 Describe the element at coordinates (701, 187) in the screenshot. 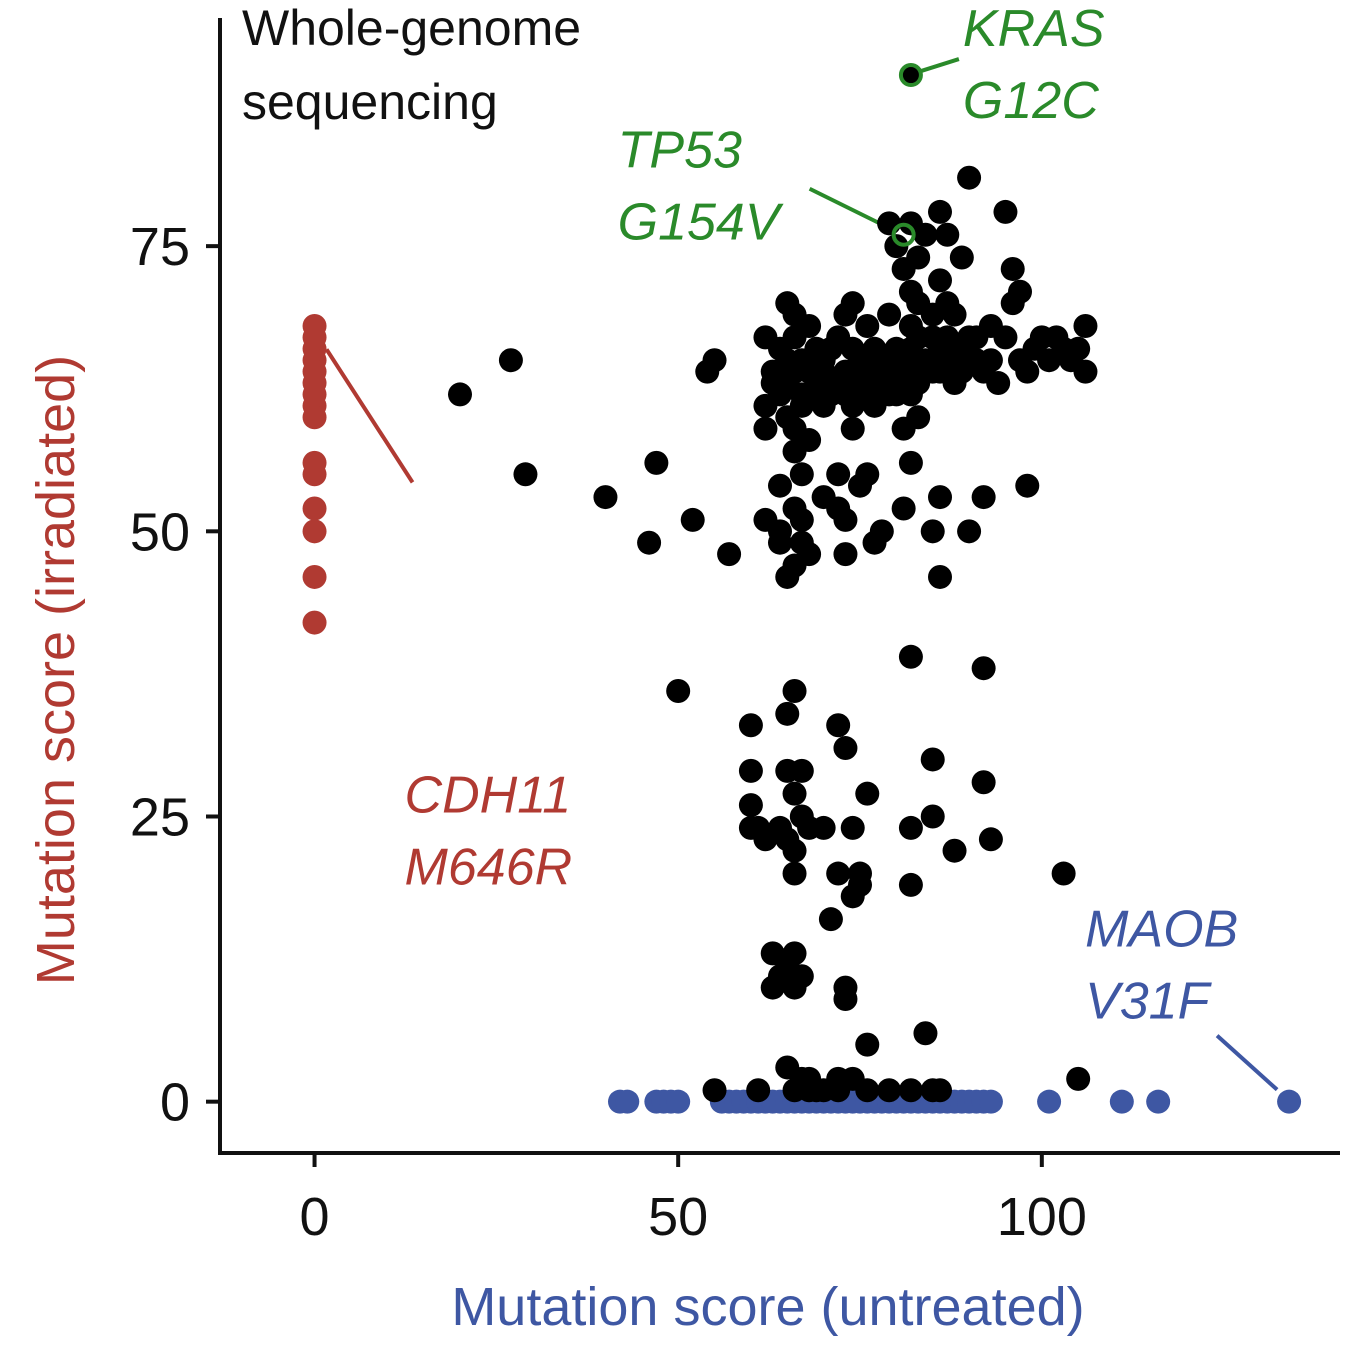

I see `annotation-label: TP53 G154V` at that location.